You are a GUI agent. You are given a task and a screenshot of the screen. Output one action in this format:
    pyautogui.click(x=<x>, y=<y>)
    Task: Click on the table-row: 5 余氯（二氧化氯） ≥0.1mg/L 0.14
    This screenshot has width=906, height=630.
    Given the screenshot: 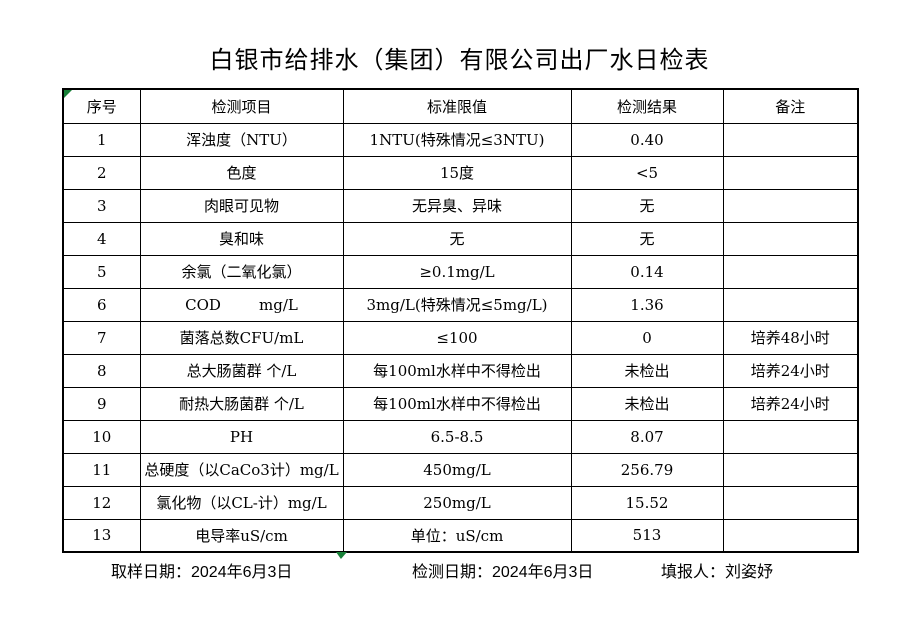 What is the action you would take?
    pyautogui.click(x=460, y=271)
    